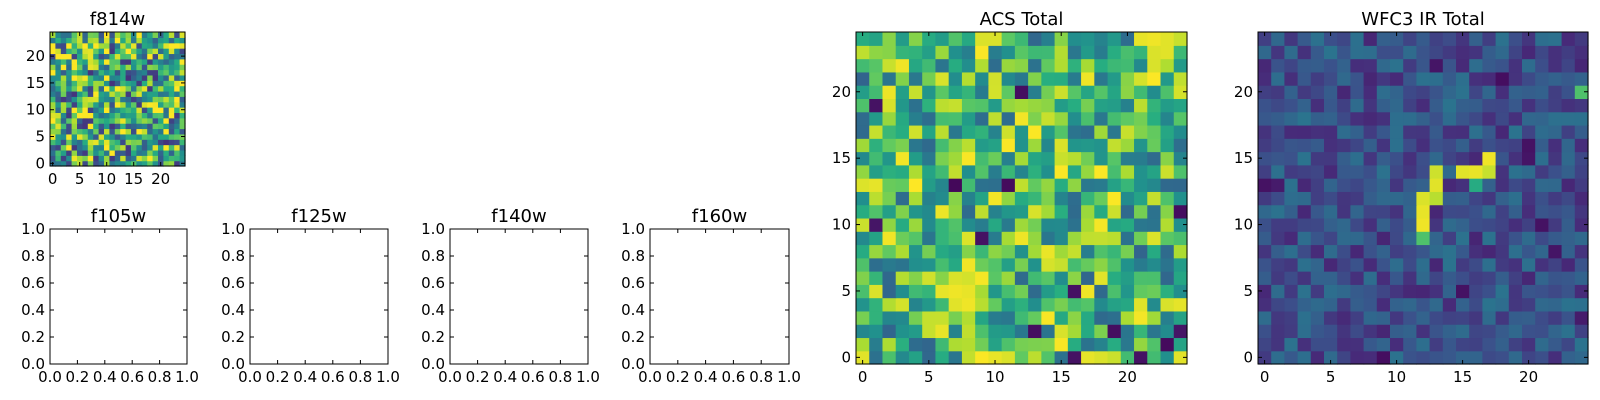  I want to click on x-tick-label: 0.2, so click(478, 377).